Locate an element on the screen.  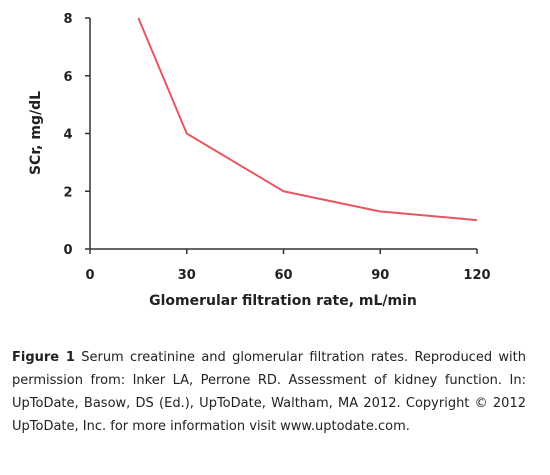
y-axis-title: SCr, mg/dL is located at coordinates (36, 133).